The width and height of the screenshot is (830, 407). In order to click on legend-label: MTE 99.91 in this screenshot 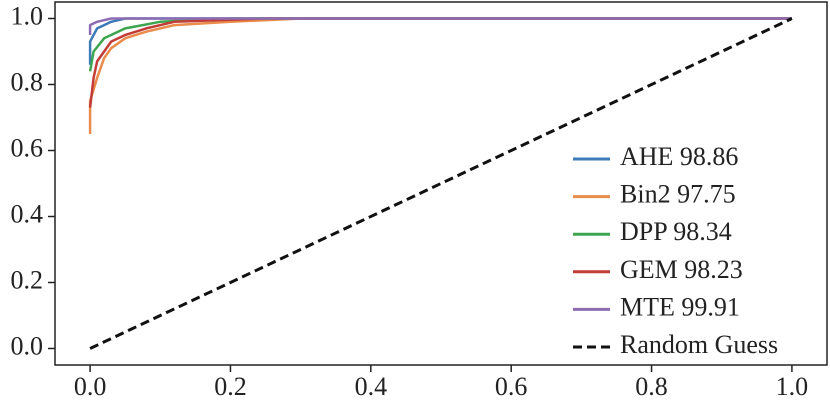, I will do `click(680, 306)`.